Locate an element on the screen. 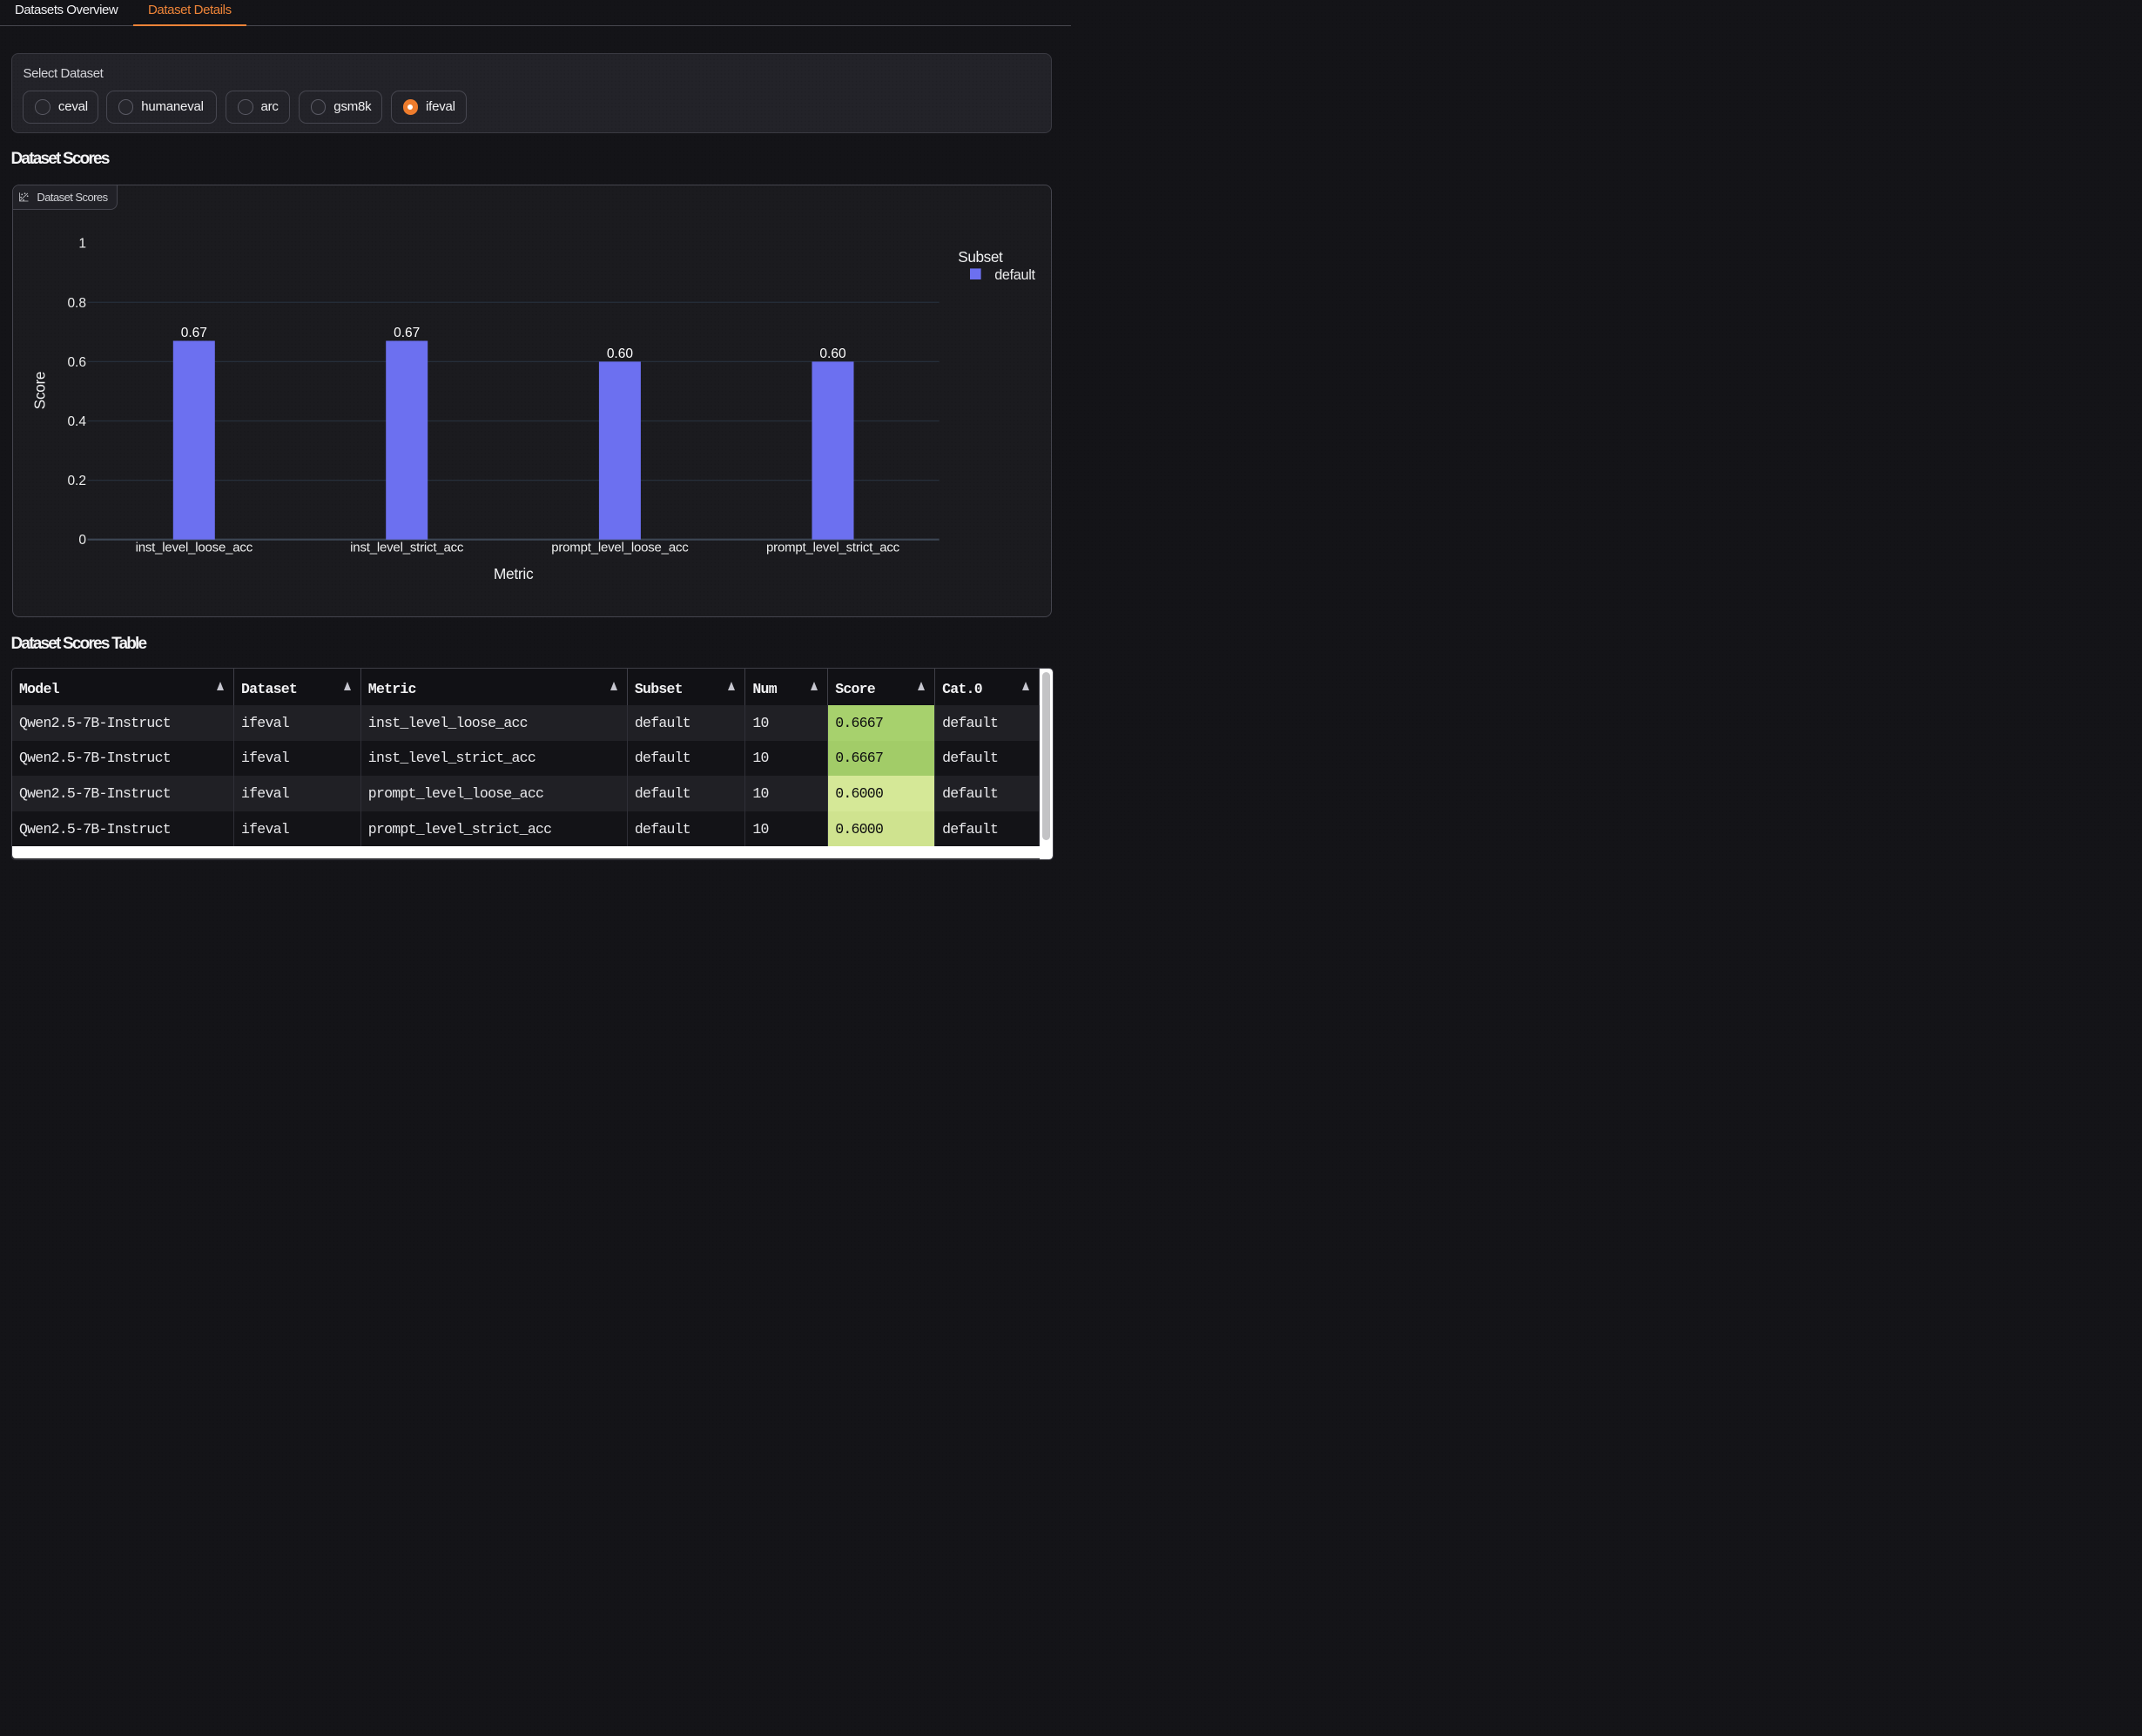  svg-text: inst_level_loose_acc is located at coordinates (194, 547).